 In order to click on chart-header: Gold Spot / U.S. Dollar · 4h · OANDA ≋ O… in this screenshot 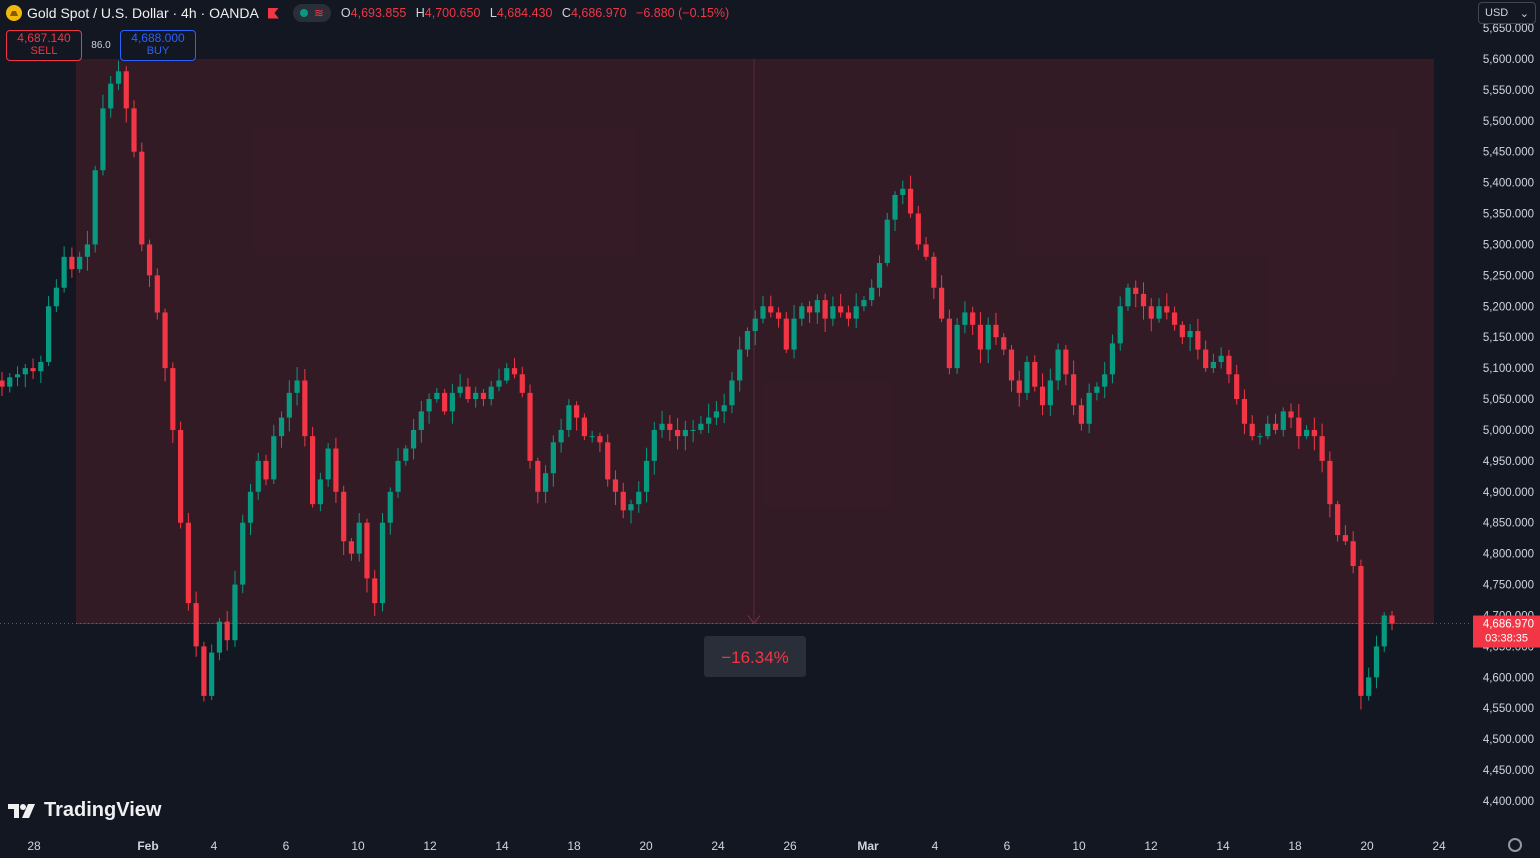, I will do `click(370, 13)`.